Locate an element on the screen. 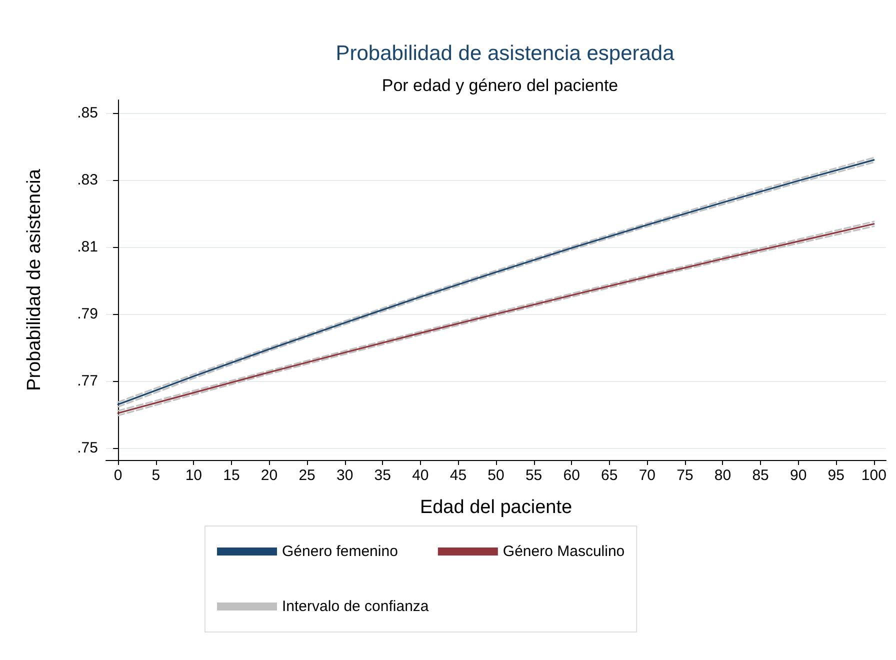 The height and width of the screenshot is (660, 896). x-tick-label: 35 is located at coordinates (382, 475).